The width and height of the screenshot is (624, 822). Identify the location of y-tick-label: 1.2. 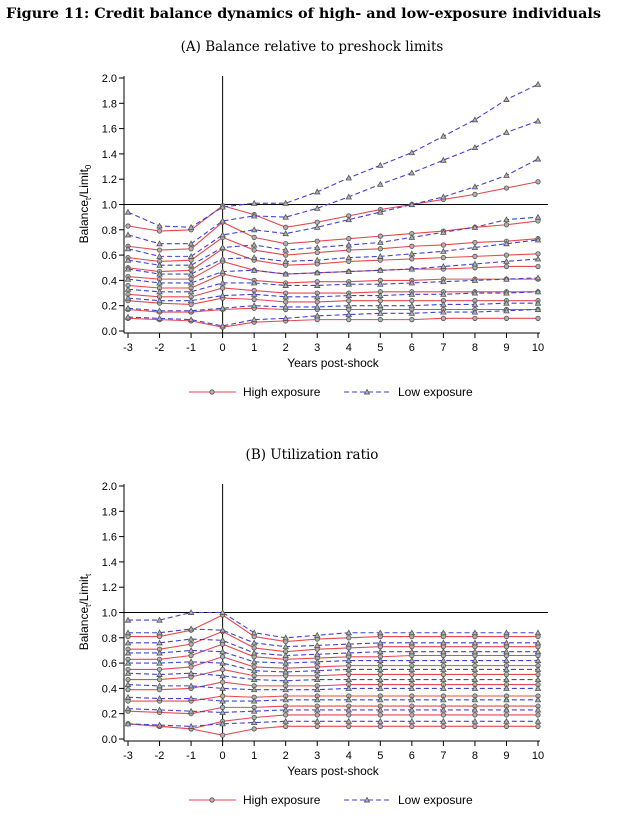
(109, 180).